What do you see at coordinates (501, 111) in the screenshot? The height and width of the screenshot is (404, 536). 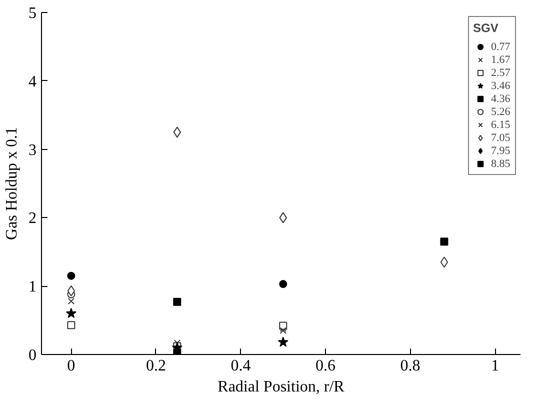 I see `legend-label: 5.26` at bounding box center [501, 111].